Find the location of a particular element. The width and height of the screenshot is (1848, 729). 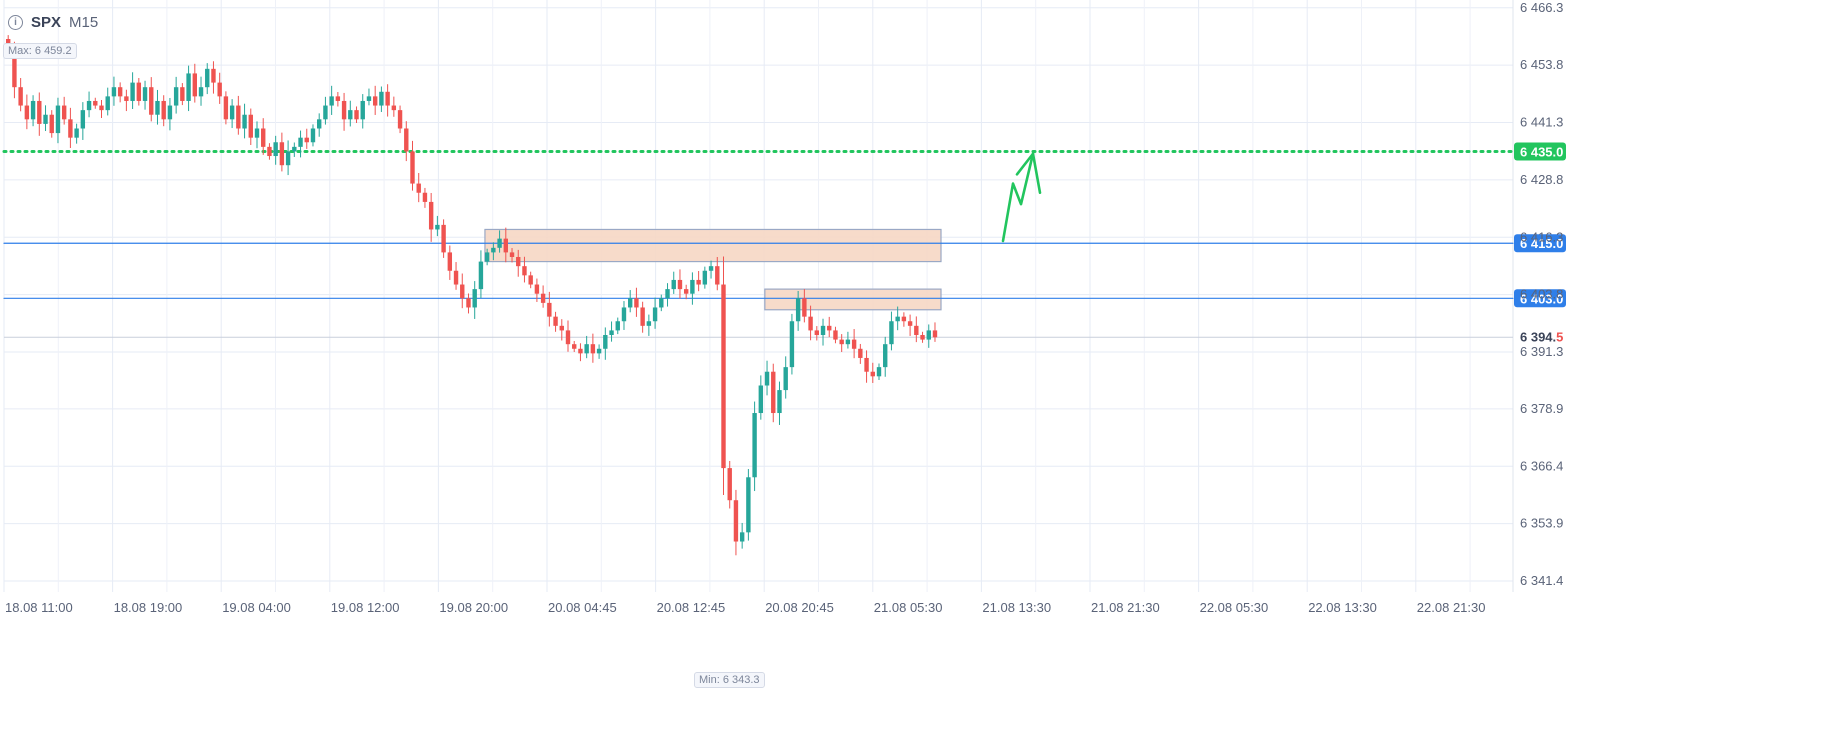

timeframe-label: M15 is located at coordinates (84, 22).